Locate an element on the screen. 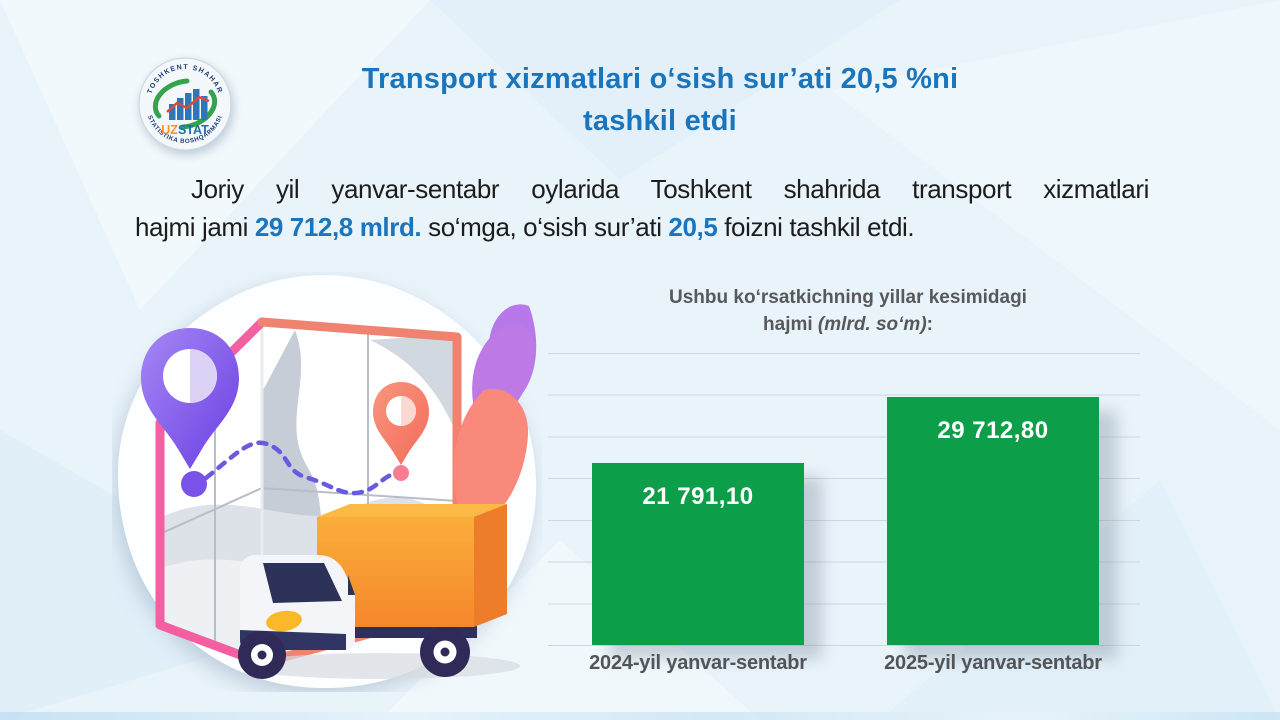 This screenshot has height=720, width=1280. destination-pin-icon is located at coordinates (401, 423).